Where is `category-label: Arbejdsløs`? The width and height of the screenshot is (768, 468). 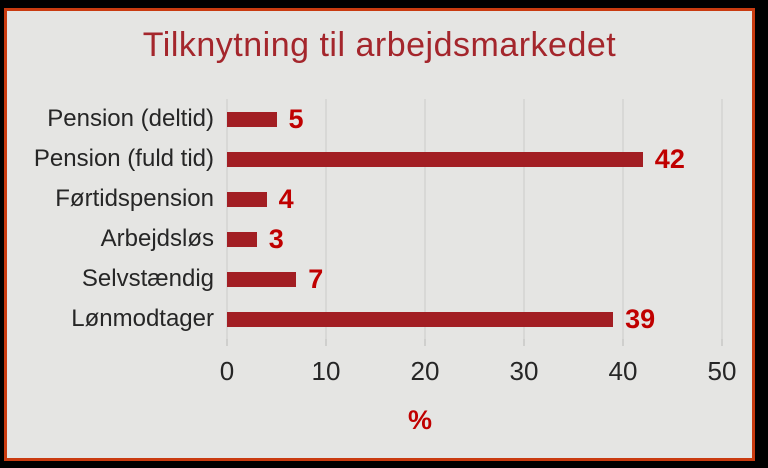
category-label: Arbejdsløs is located at coordinates (157, 238).